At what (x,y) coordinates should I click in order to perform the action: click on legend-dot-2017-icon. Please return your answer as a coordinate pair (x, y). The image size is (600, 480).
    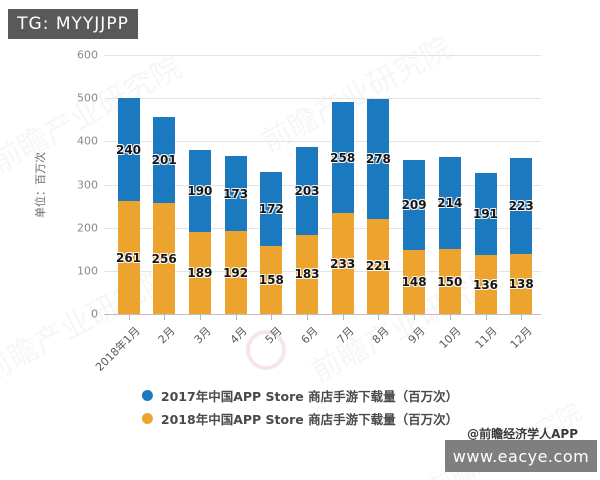
    Looking at the image, I should click on (147, 395).